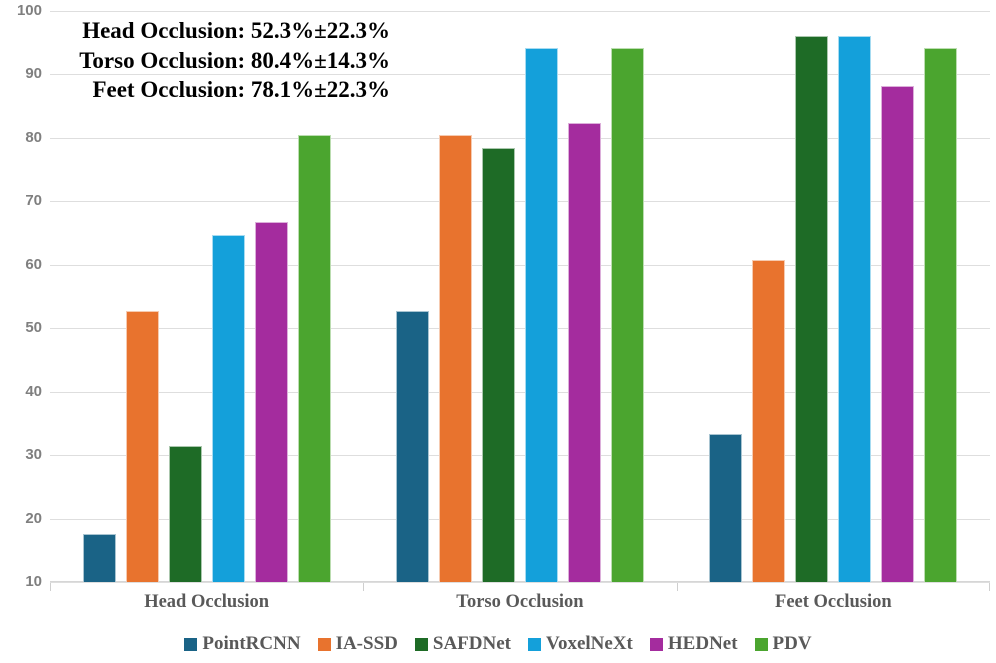  What do you see at coordinates (228, 408) in the screenshot?
I see `bar-voxelnext-head-occlusion` at bounding box center [228, 408].